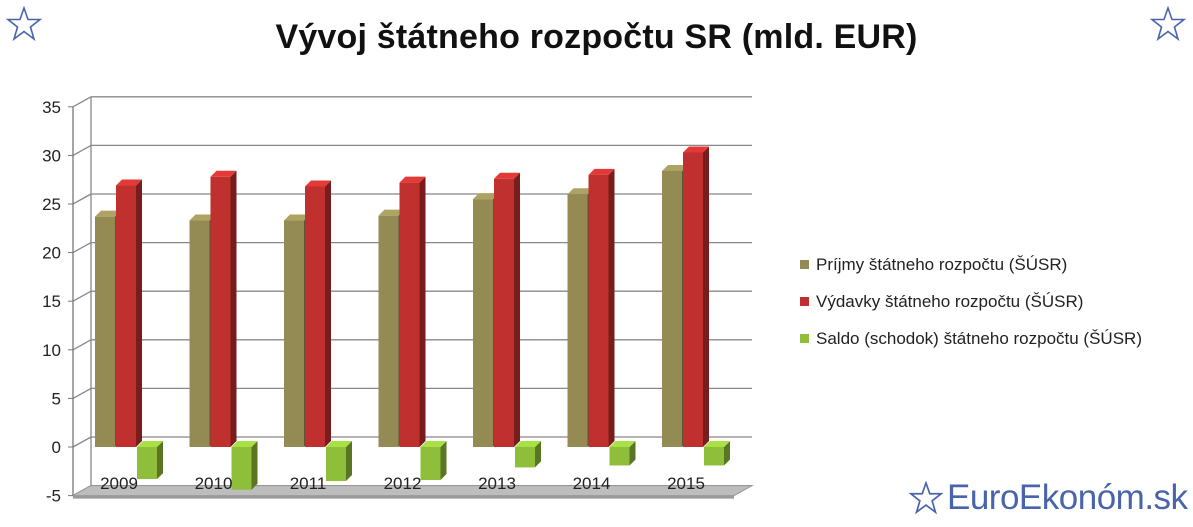 This screenshot has height=527, width=1193. I want to click on brand-logo: EuroEkonóm.sk, so click(1048, 498).